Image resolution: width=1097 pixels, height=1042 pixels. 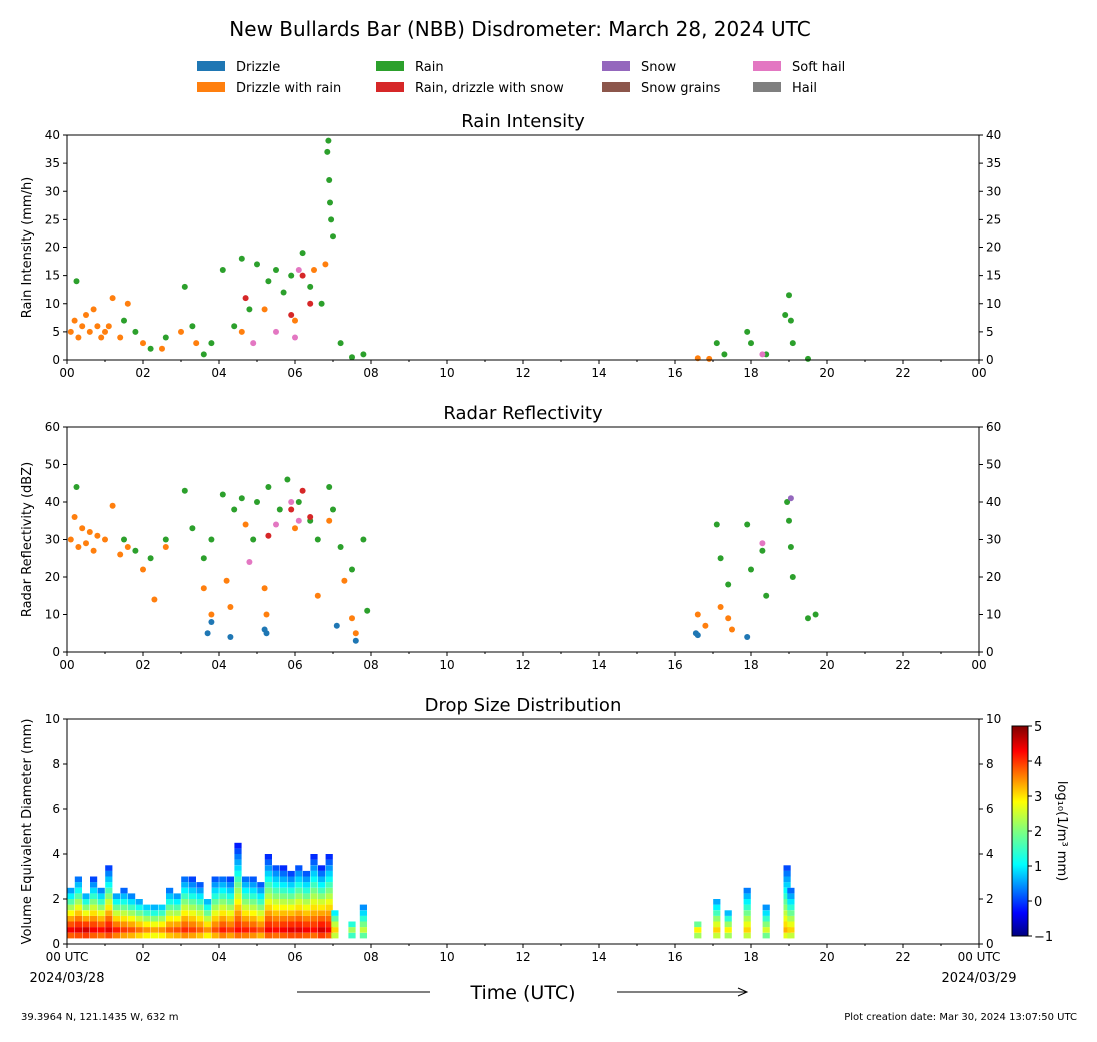 I want to click on y-tick-label-left: 5, so click(x=56, y=332).